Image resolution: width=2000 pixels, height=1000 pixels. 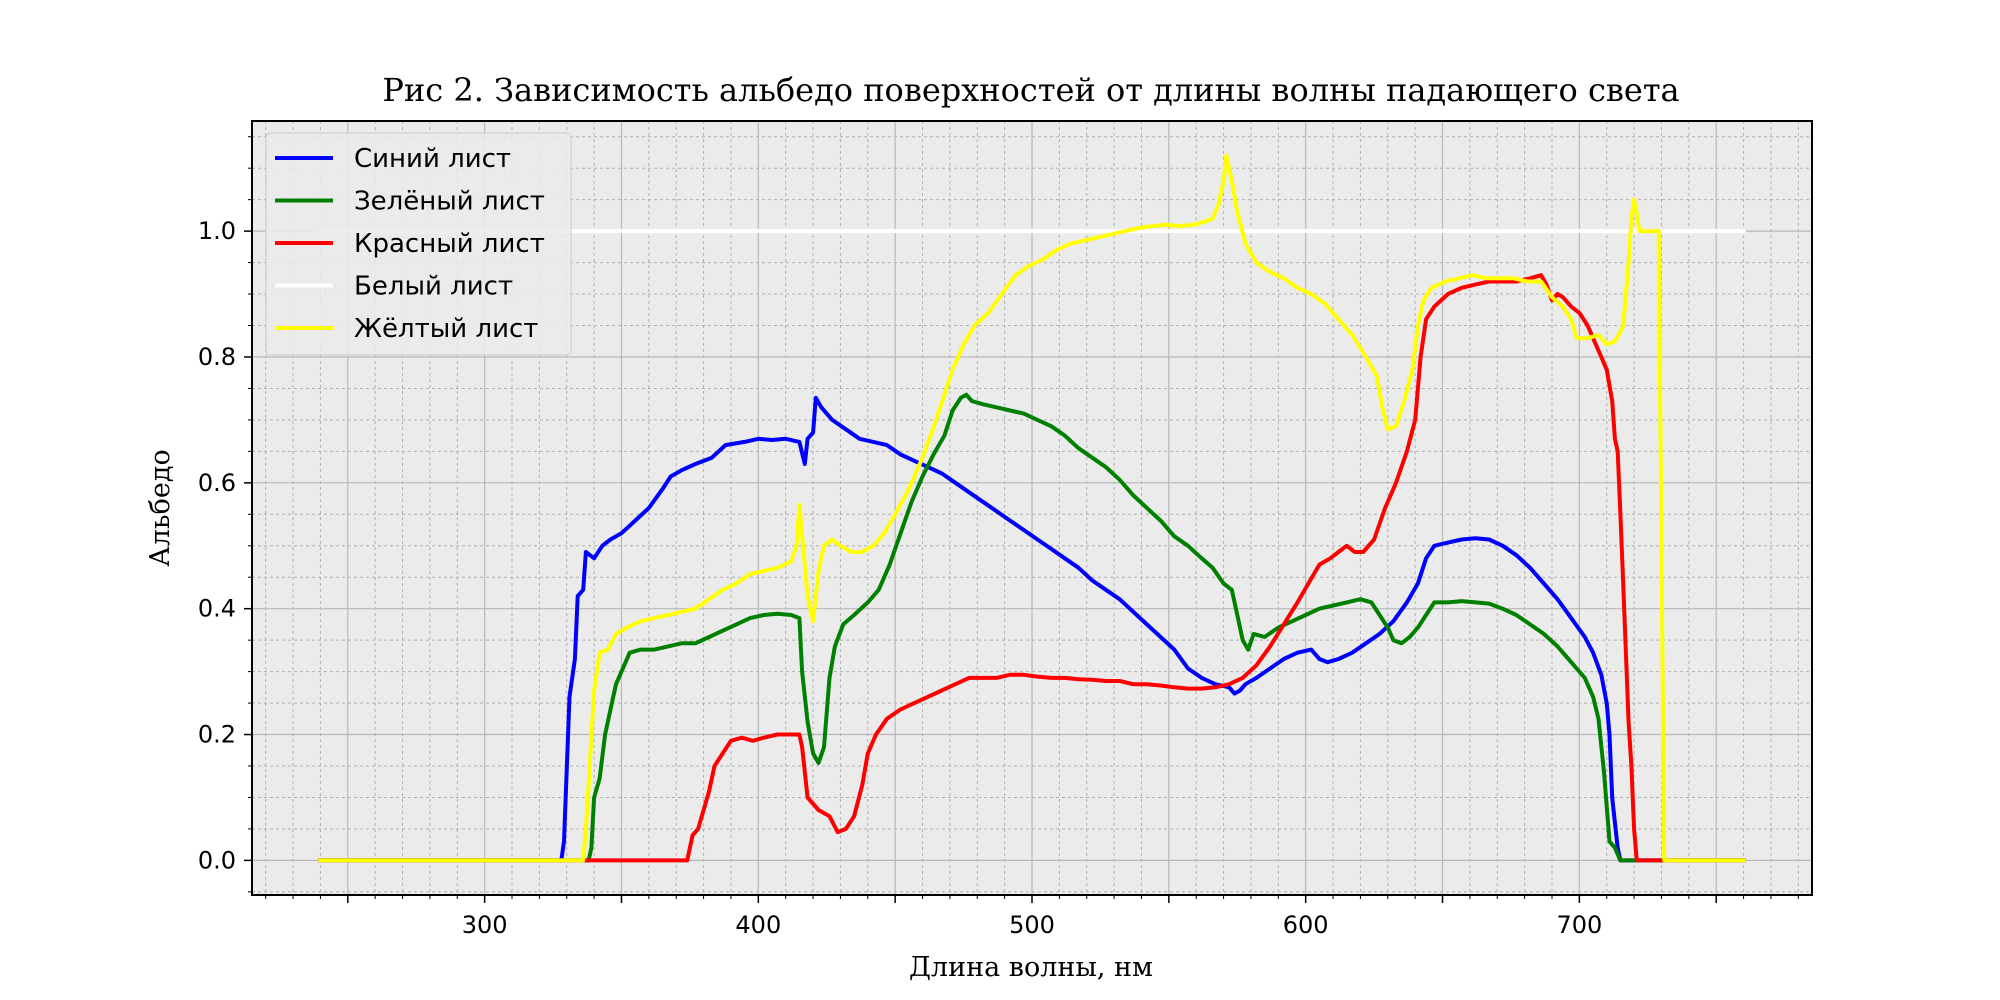 I want to click on x-tick-label: 300, so click(x=485, y=925).